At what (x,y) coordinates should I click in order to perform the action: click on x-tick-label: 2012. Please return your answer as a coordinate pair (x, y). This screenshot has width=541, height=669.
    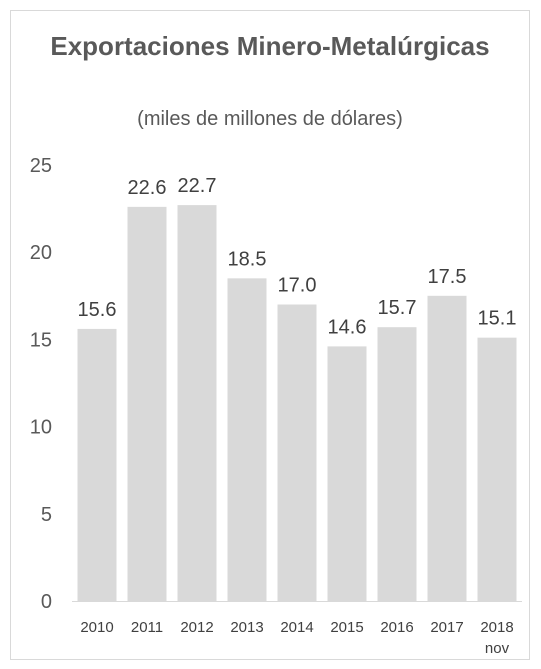
    Looking at the image, I should click on (196, 627).